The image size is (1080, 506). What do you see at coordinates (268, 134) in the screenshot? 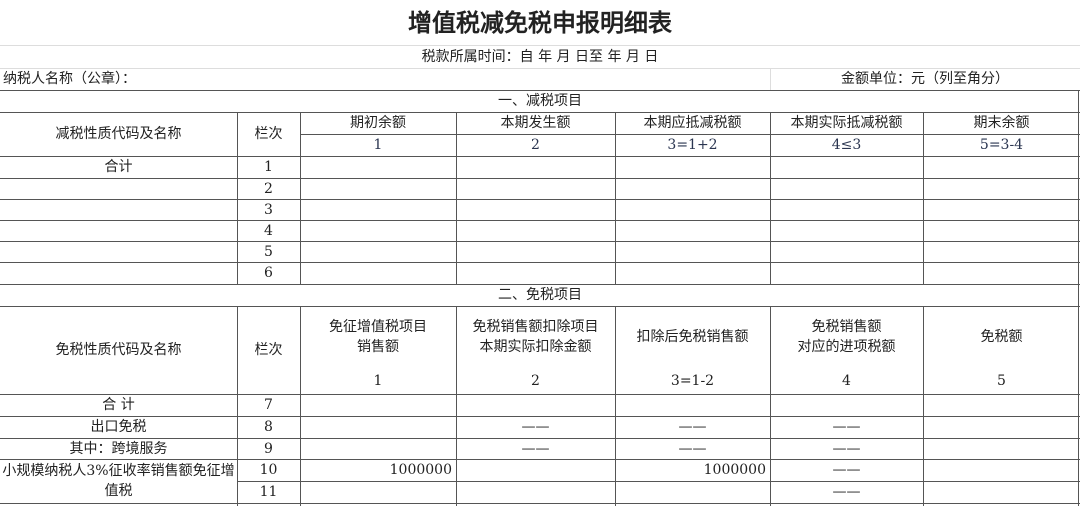
I see `line-number-header: 栏次` at bounding box center [268, 134].